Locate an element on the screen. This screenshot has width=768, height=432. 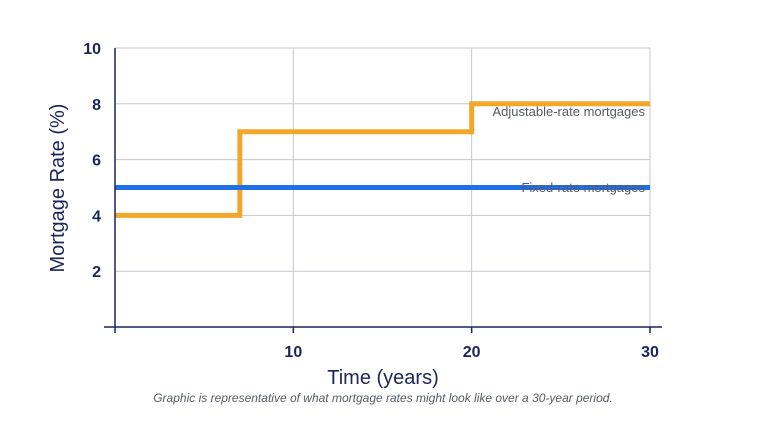
y-tick-label-2: 2 is located at coordinates (96, 272).